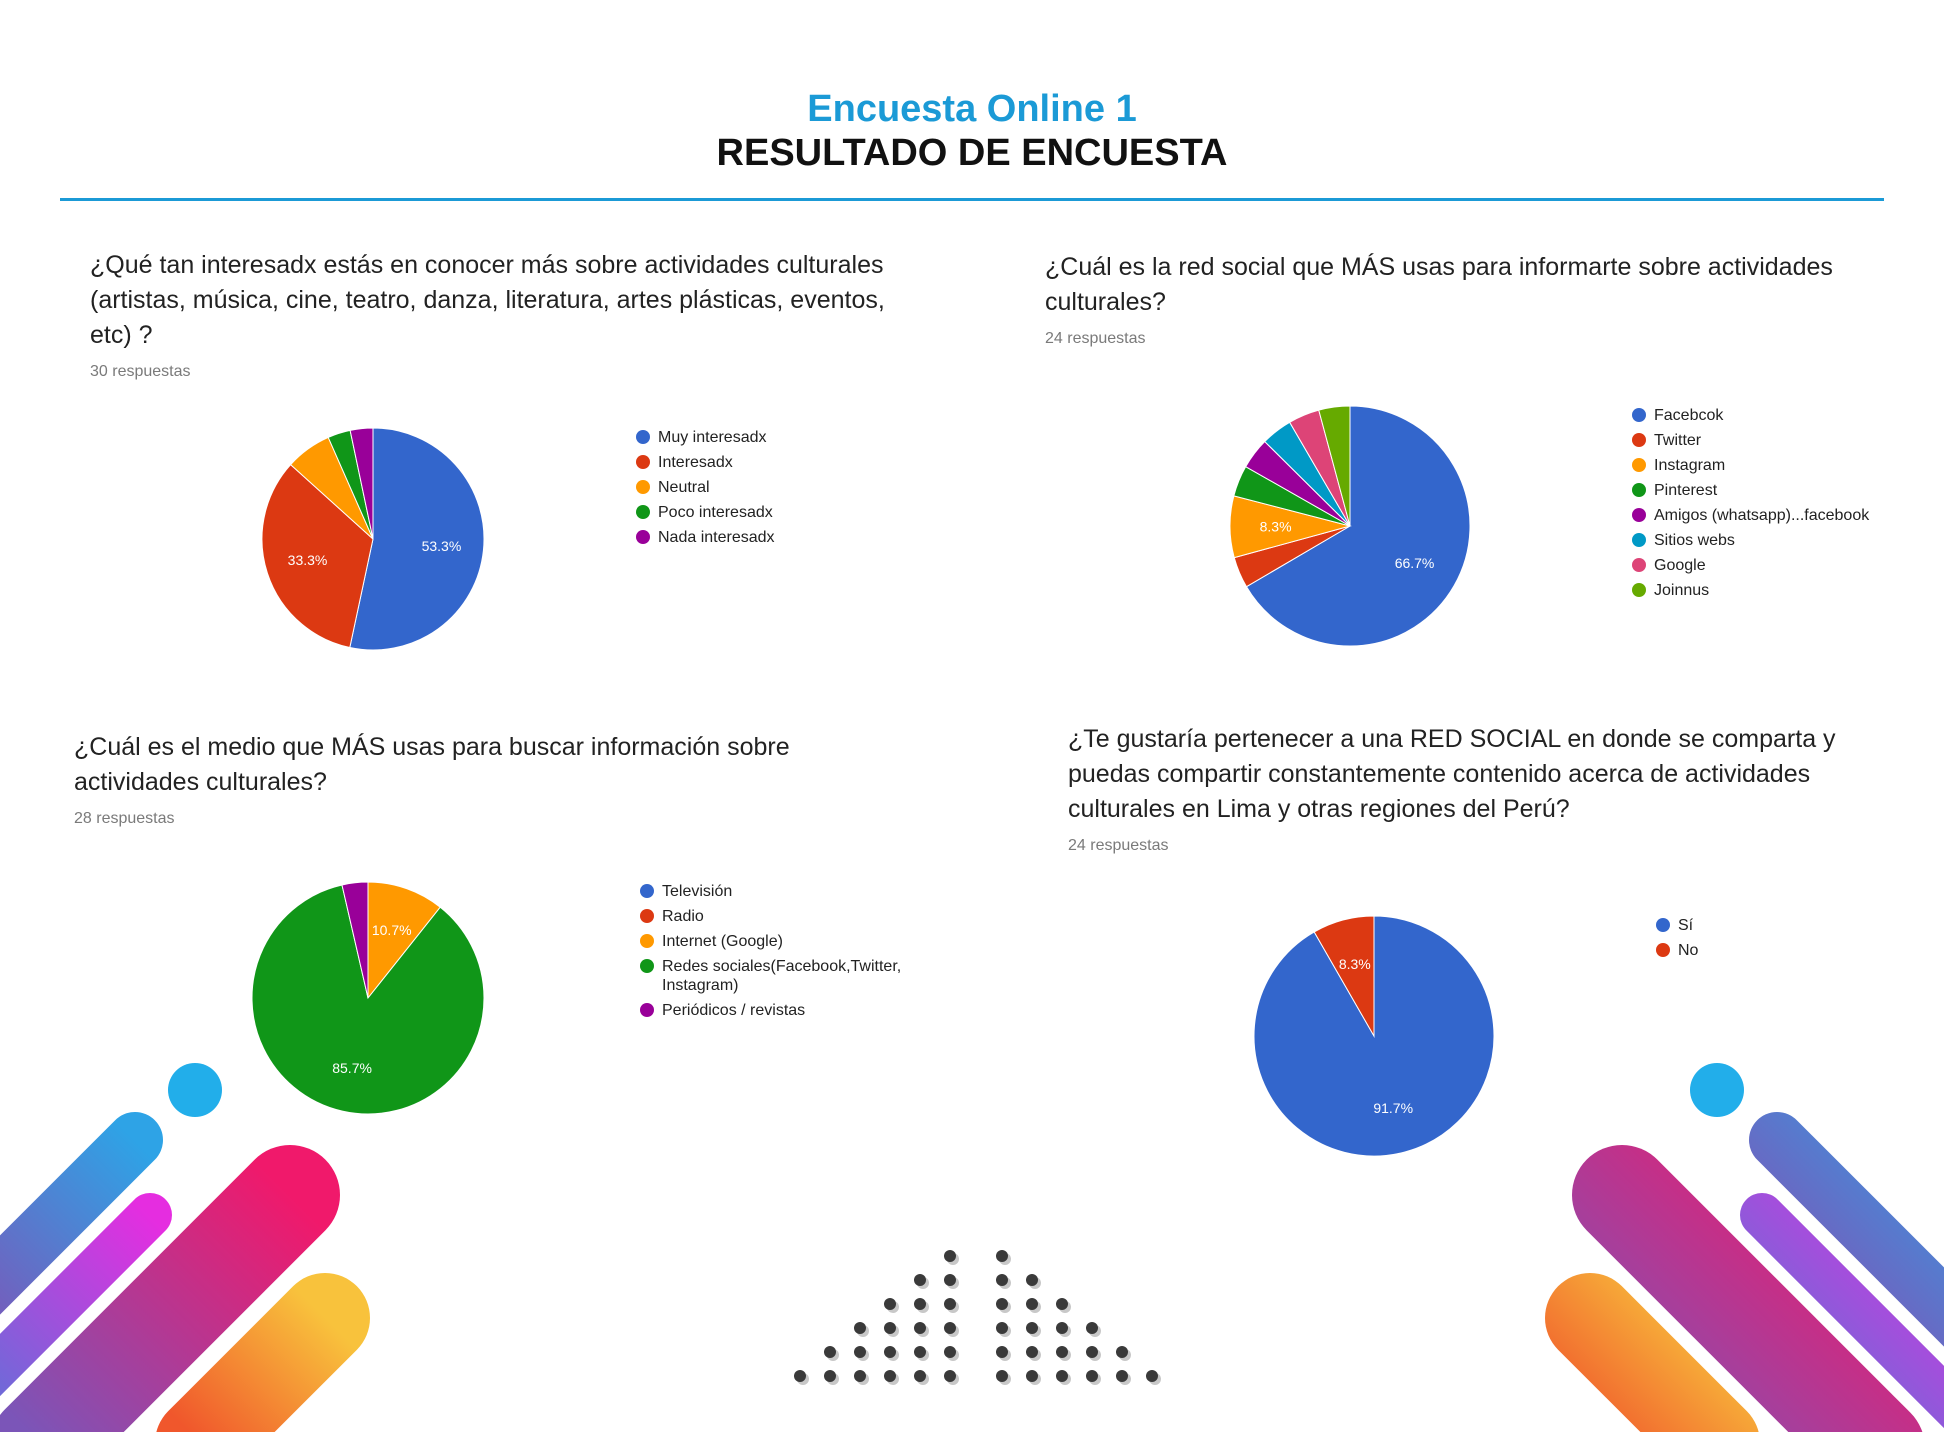 This screenshot has width=1944, height=1432. What do you see at coordinates (756, 537) in the screenshot?
I see `legend-item: Nada interesadx` at bounding box center [756, 537].